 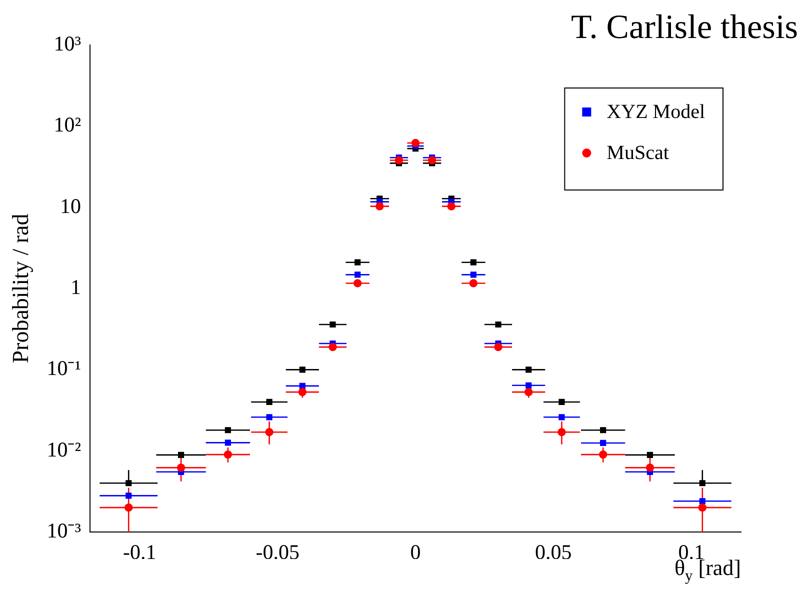 I want to click on x-tick-label: 0, so click(x=415, y=552).